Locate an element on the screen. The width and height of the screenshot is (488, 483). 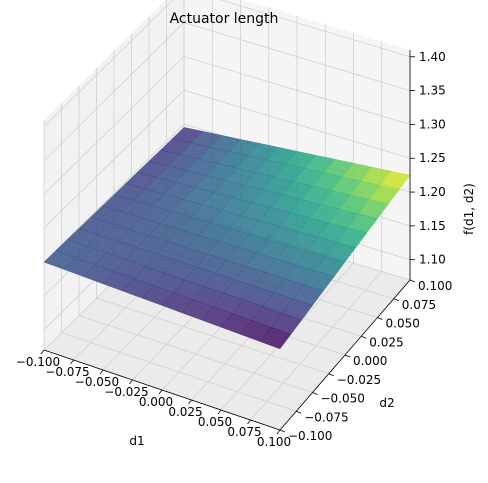
z-tick-label: 1.10 is located at coordinates (432, 260).